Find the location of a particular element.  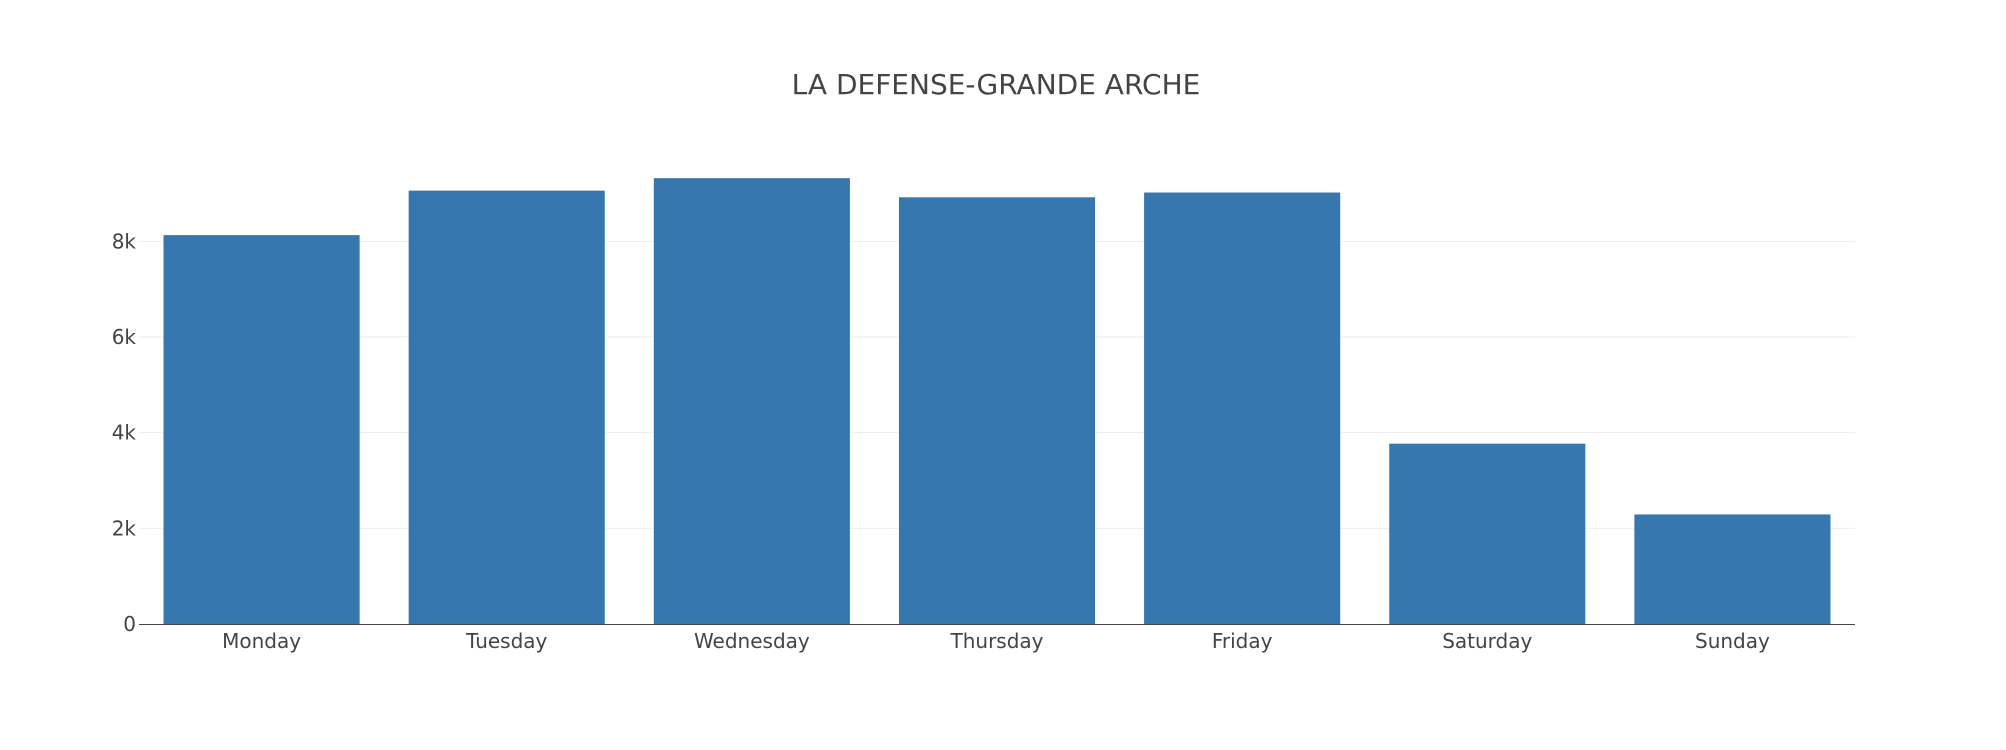

y-tick-label: 8k is located at coordinates (124, 241).